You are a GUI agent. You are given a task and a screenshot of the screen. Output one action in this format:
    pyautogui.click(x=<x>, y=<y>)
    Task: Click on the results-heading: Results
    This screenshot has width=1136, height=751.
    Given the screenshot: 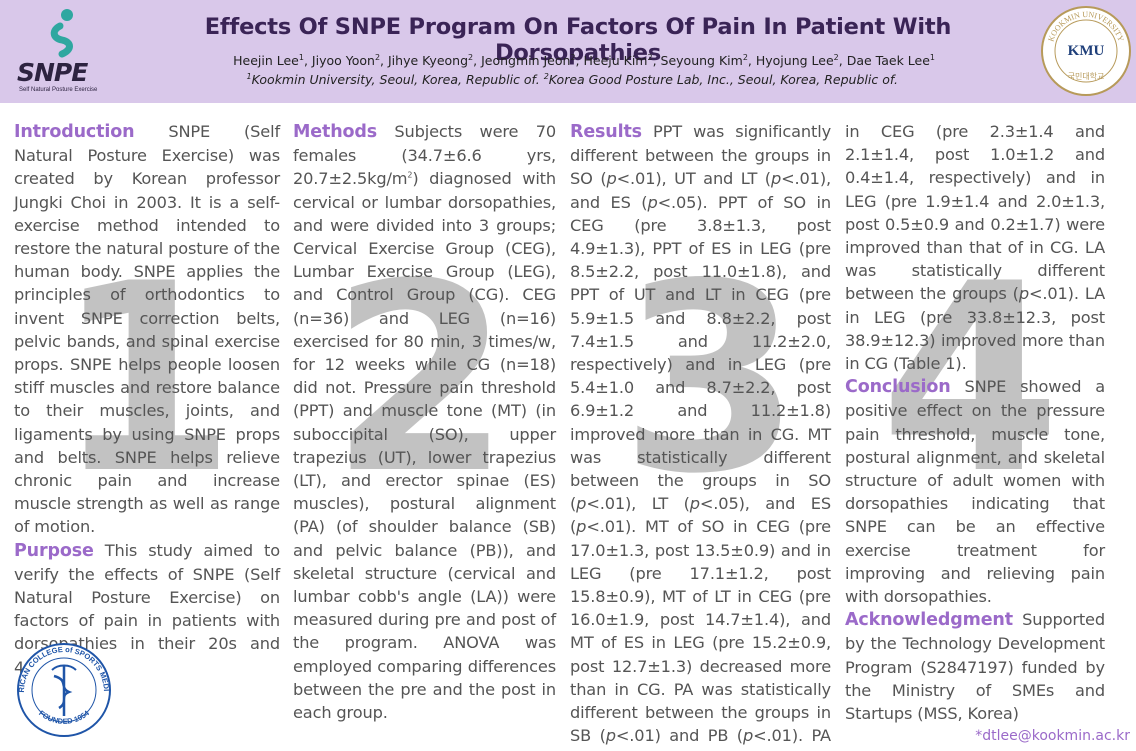 What is the action you would take?
    pyautogui.click(x=606, y=132)
    